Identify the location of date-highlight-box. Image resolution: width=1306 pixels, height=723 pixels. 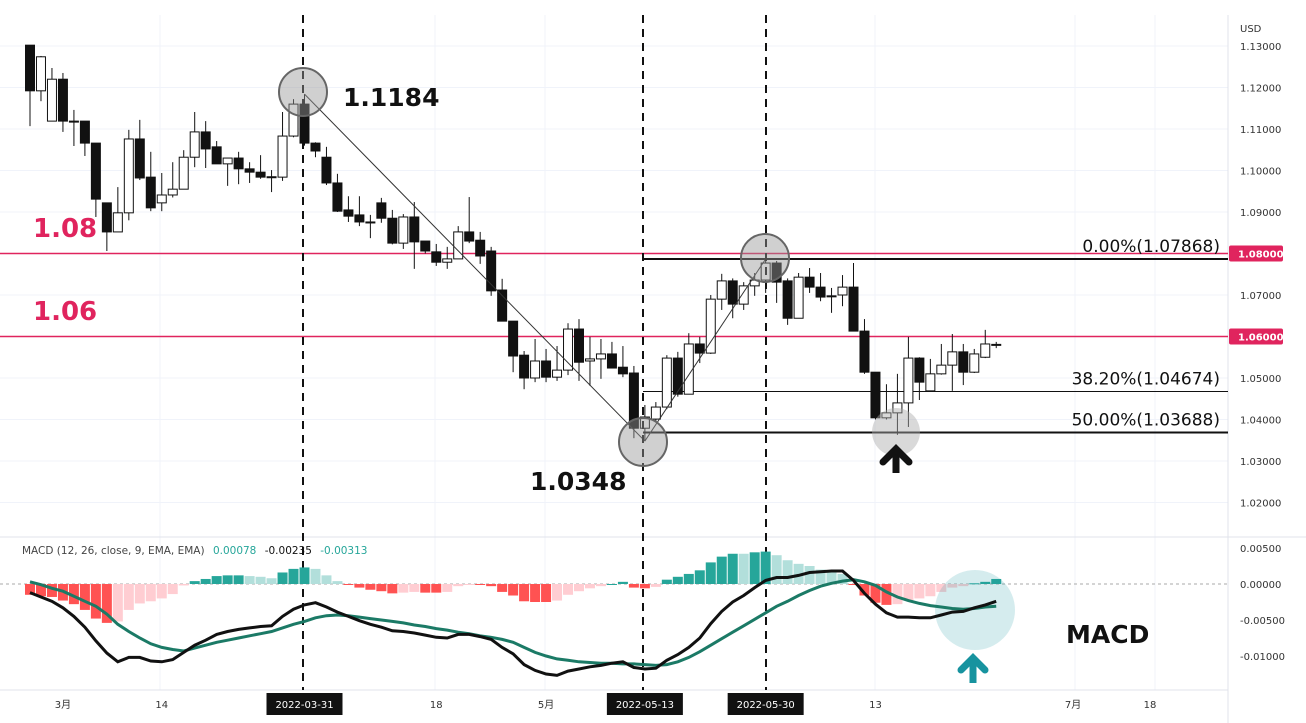
(304, 704).